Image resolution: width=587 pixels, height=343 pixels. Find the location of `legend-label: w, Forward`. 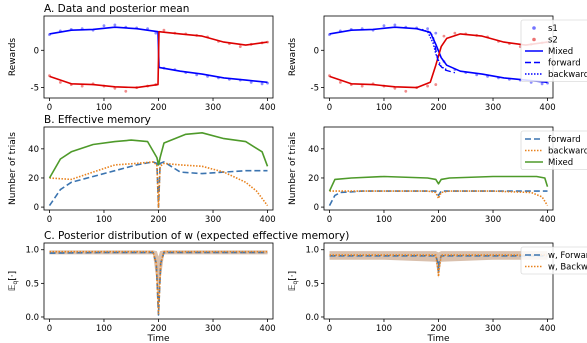

legend-label: w, Forward is located at coordinates (567, 256).